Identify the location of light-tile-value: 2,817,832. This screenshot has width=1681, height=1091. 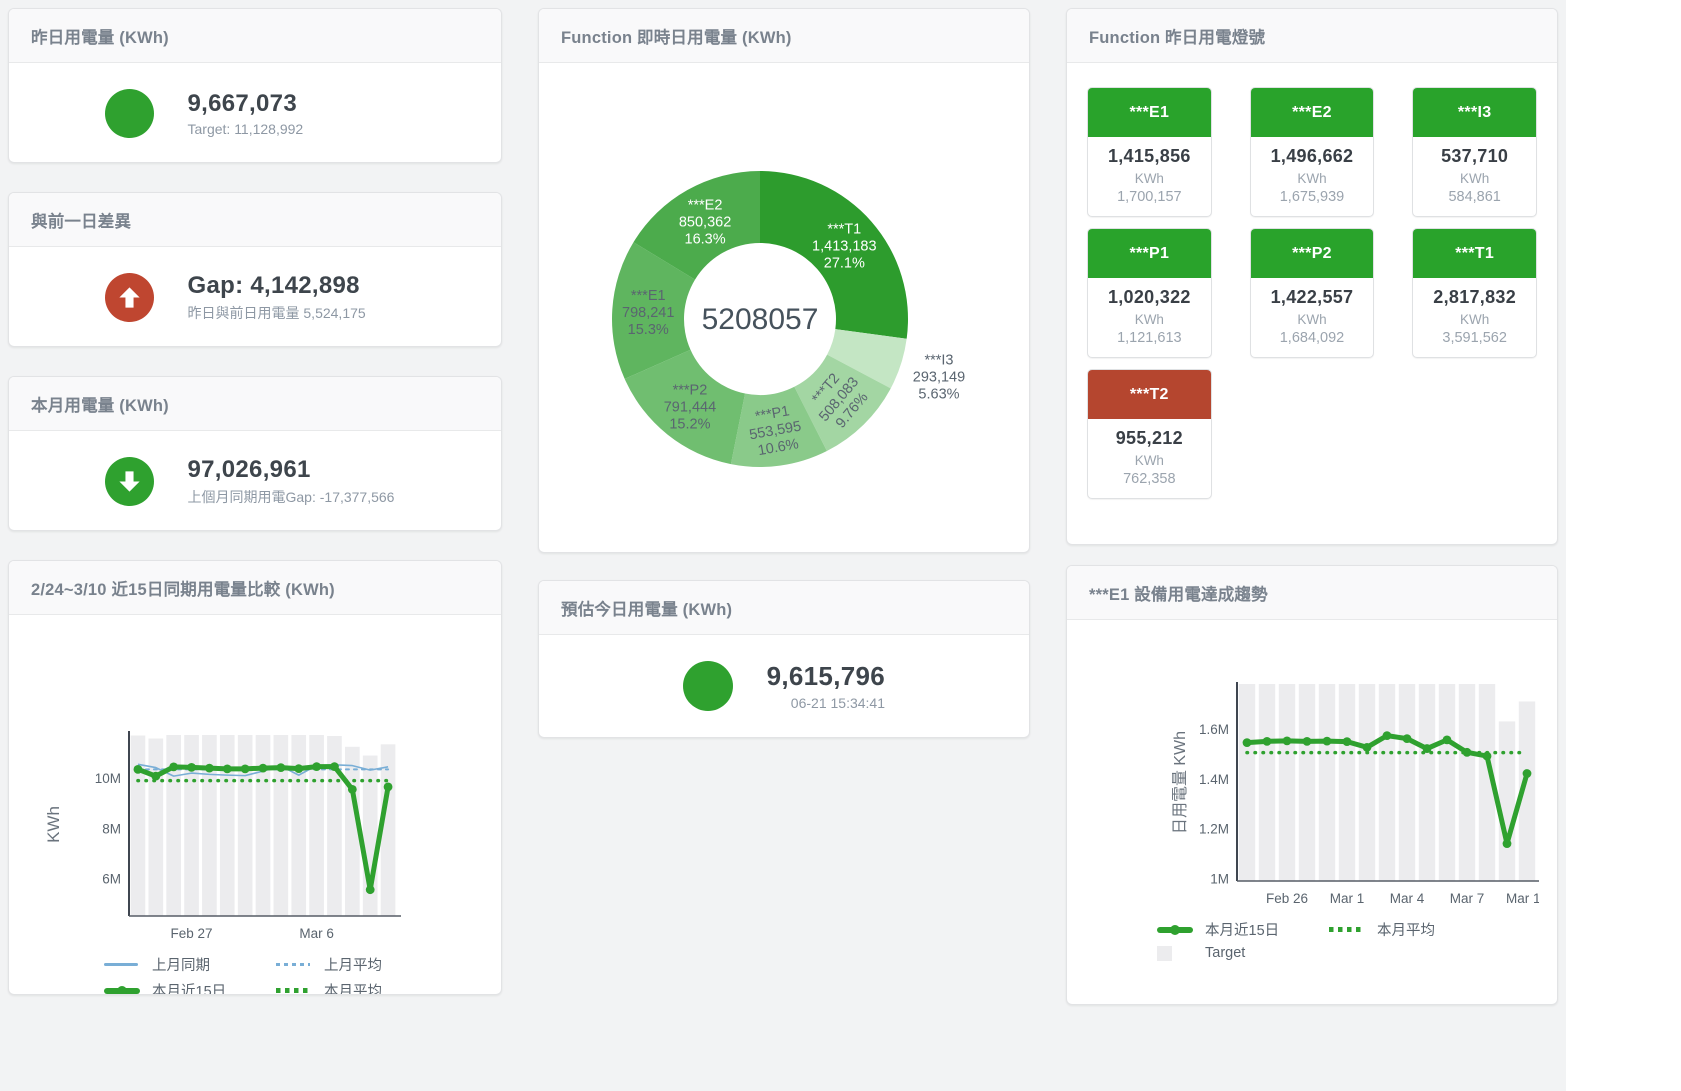
(1475, 297).